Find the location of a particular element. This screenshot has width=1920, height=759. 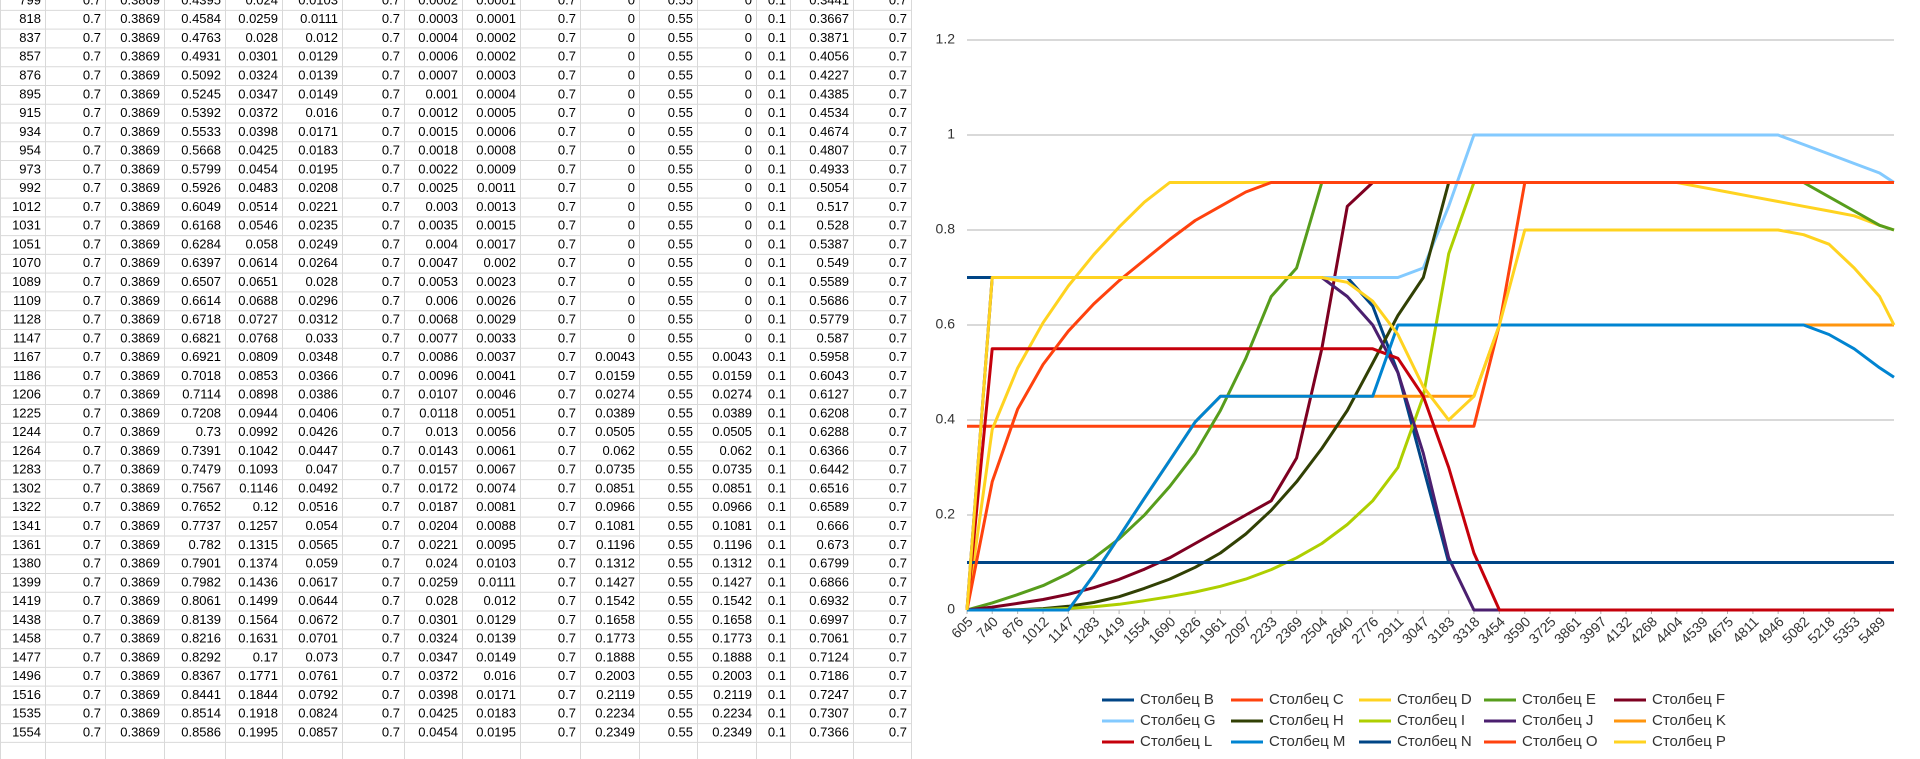

cell: 973 is located at coordinates (30, 168).